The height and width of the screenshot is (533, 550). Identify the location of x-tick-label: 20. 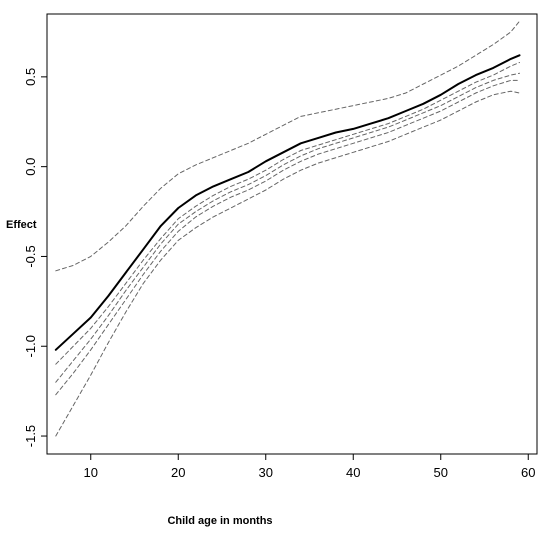
(178, 472).